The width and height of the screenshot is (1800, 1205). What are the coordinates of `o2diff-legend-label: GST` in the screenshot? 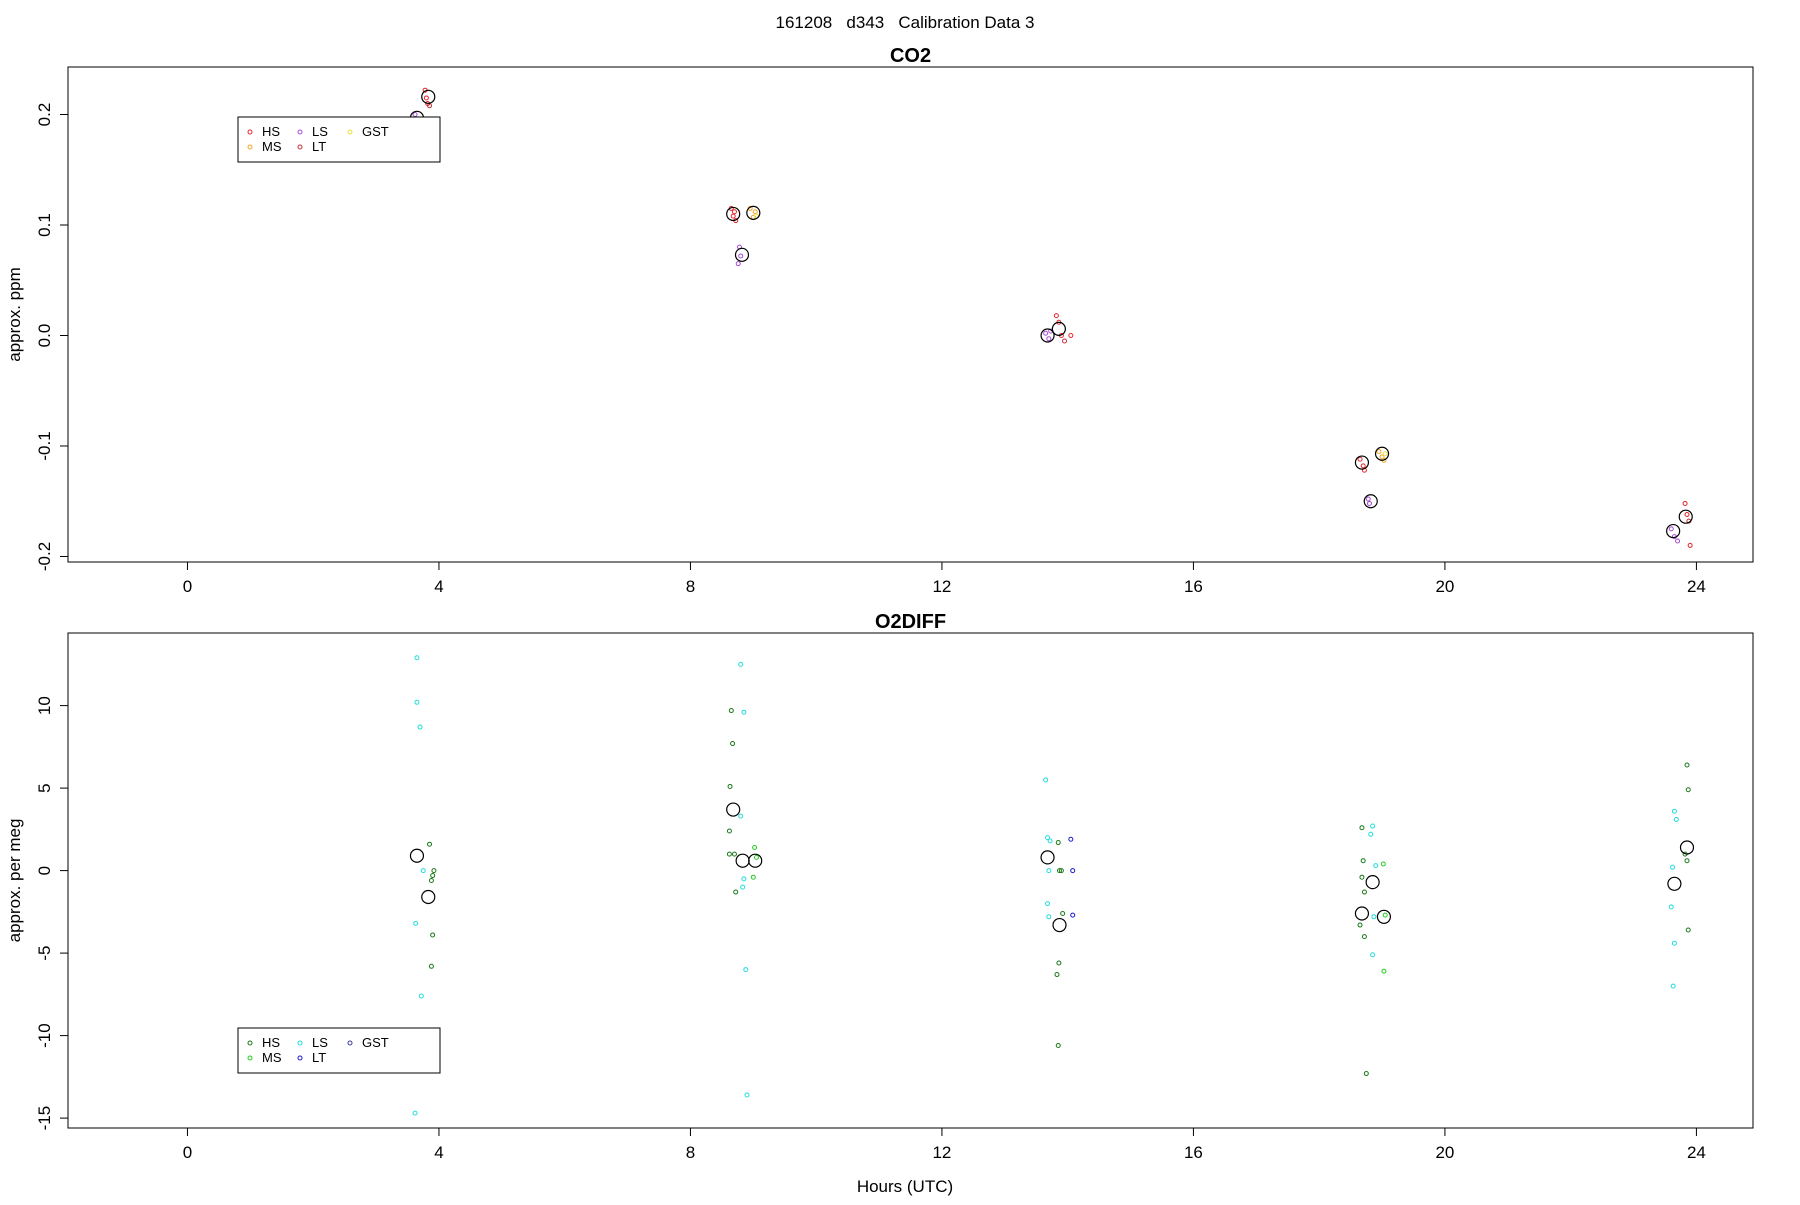 It's located at (375, 1042).